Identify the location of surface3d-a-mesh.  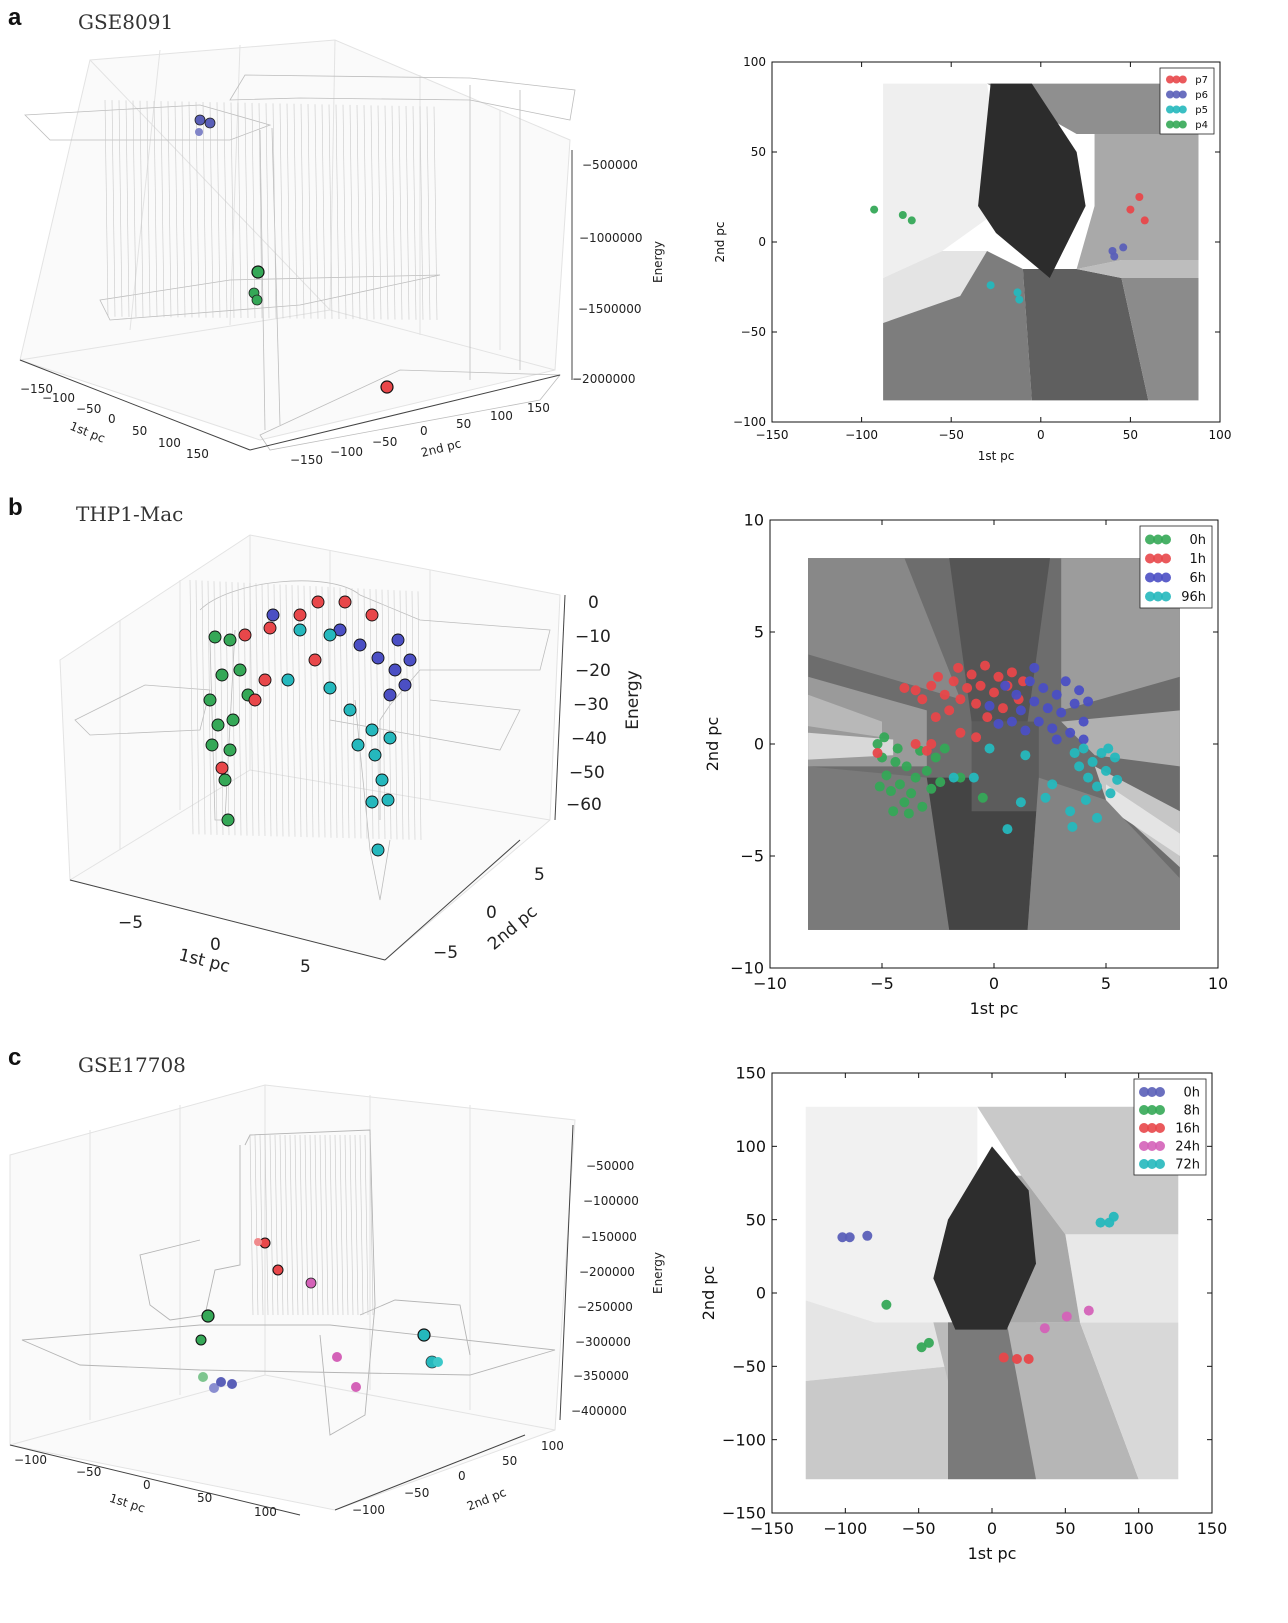
(300, 262).